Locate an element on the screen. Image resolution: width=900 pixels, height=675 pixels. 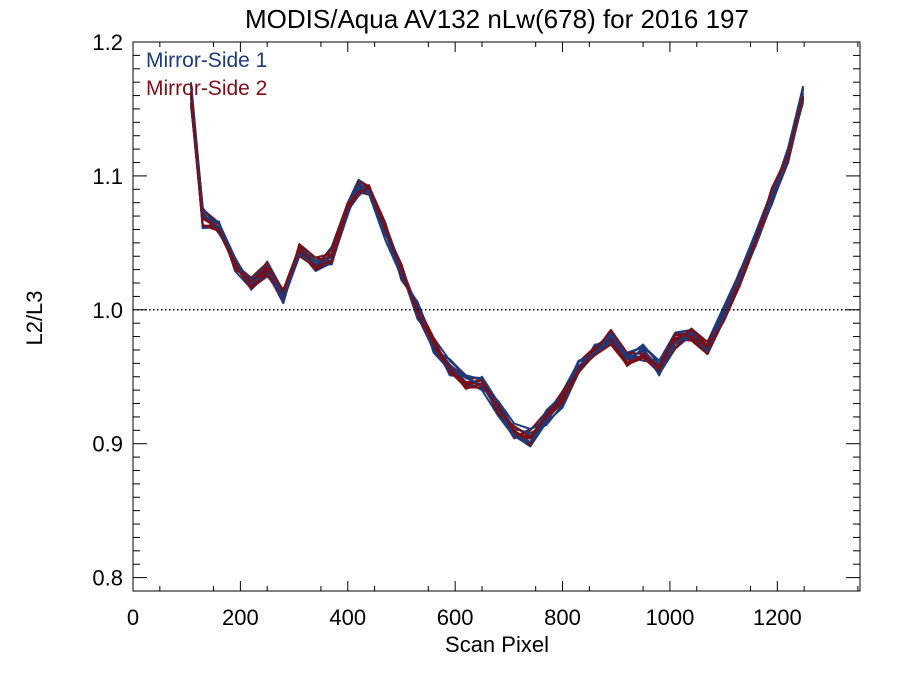
y-tick-label: 1.1 is located at coordinates (107, 176).